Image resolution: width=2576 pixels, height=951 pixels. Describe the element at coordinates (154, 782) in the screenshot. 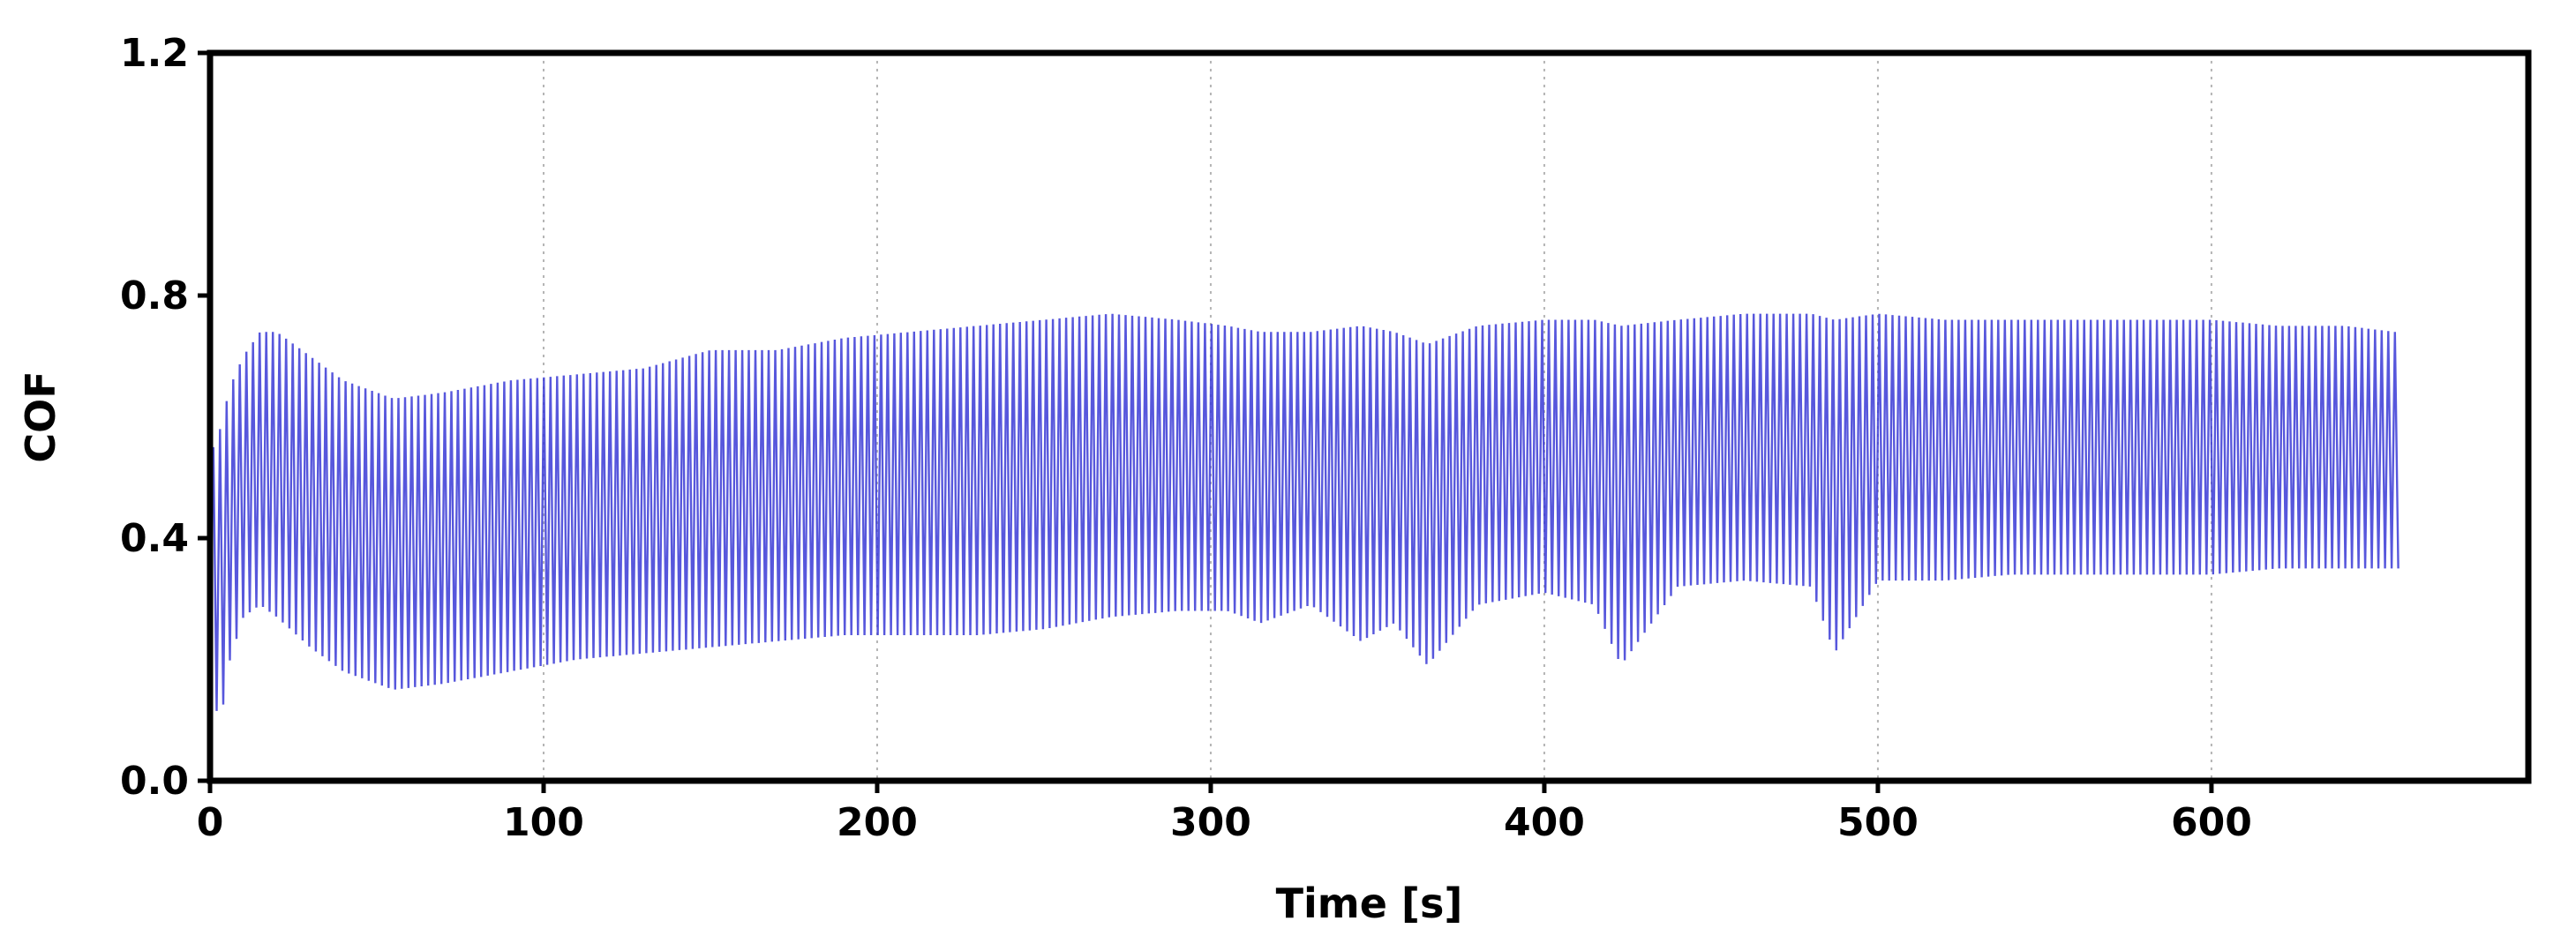

I see `y-tick-label: 0.0` at that location.